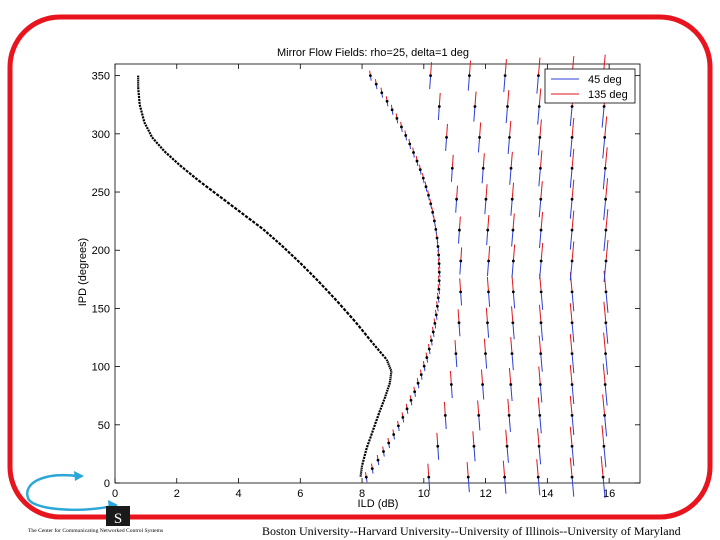  What do you see at coordinates (101, 251) in the screenshot?
I see `y-tick-label: 200` at bounding box center [101, 251].